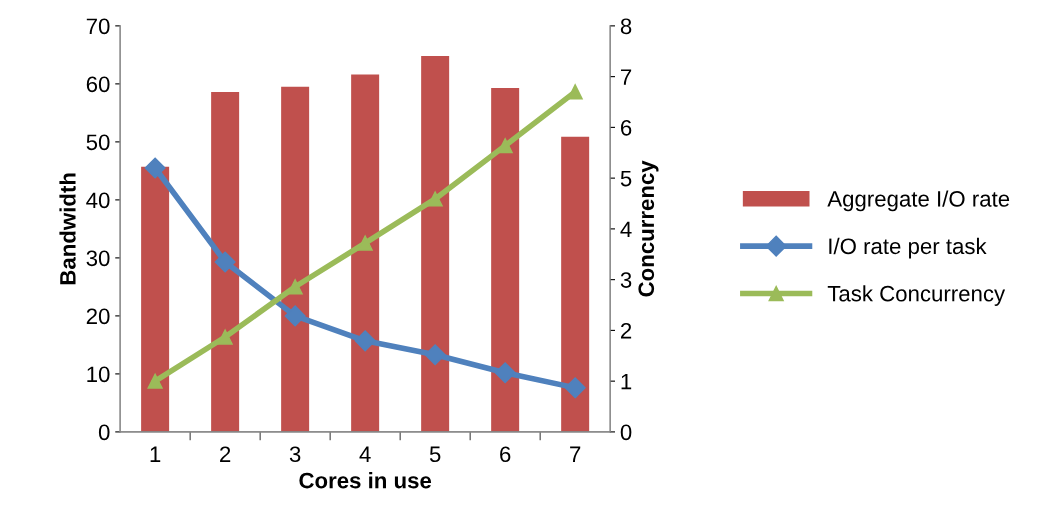 This screenshot has height=528, width=1063. I want to click on legend-label: Task Concurrency, so click(916, 295).